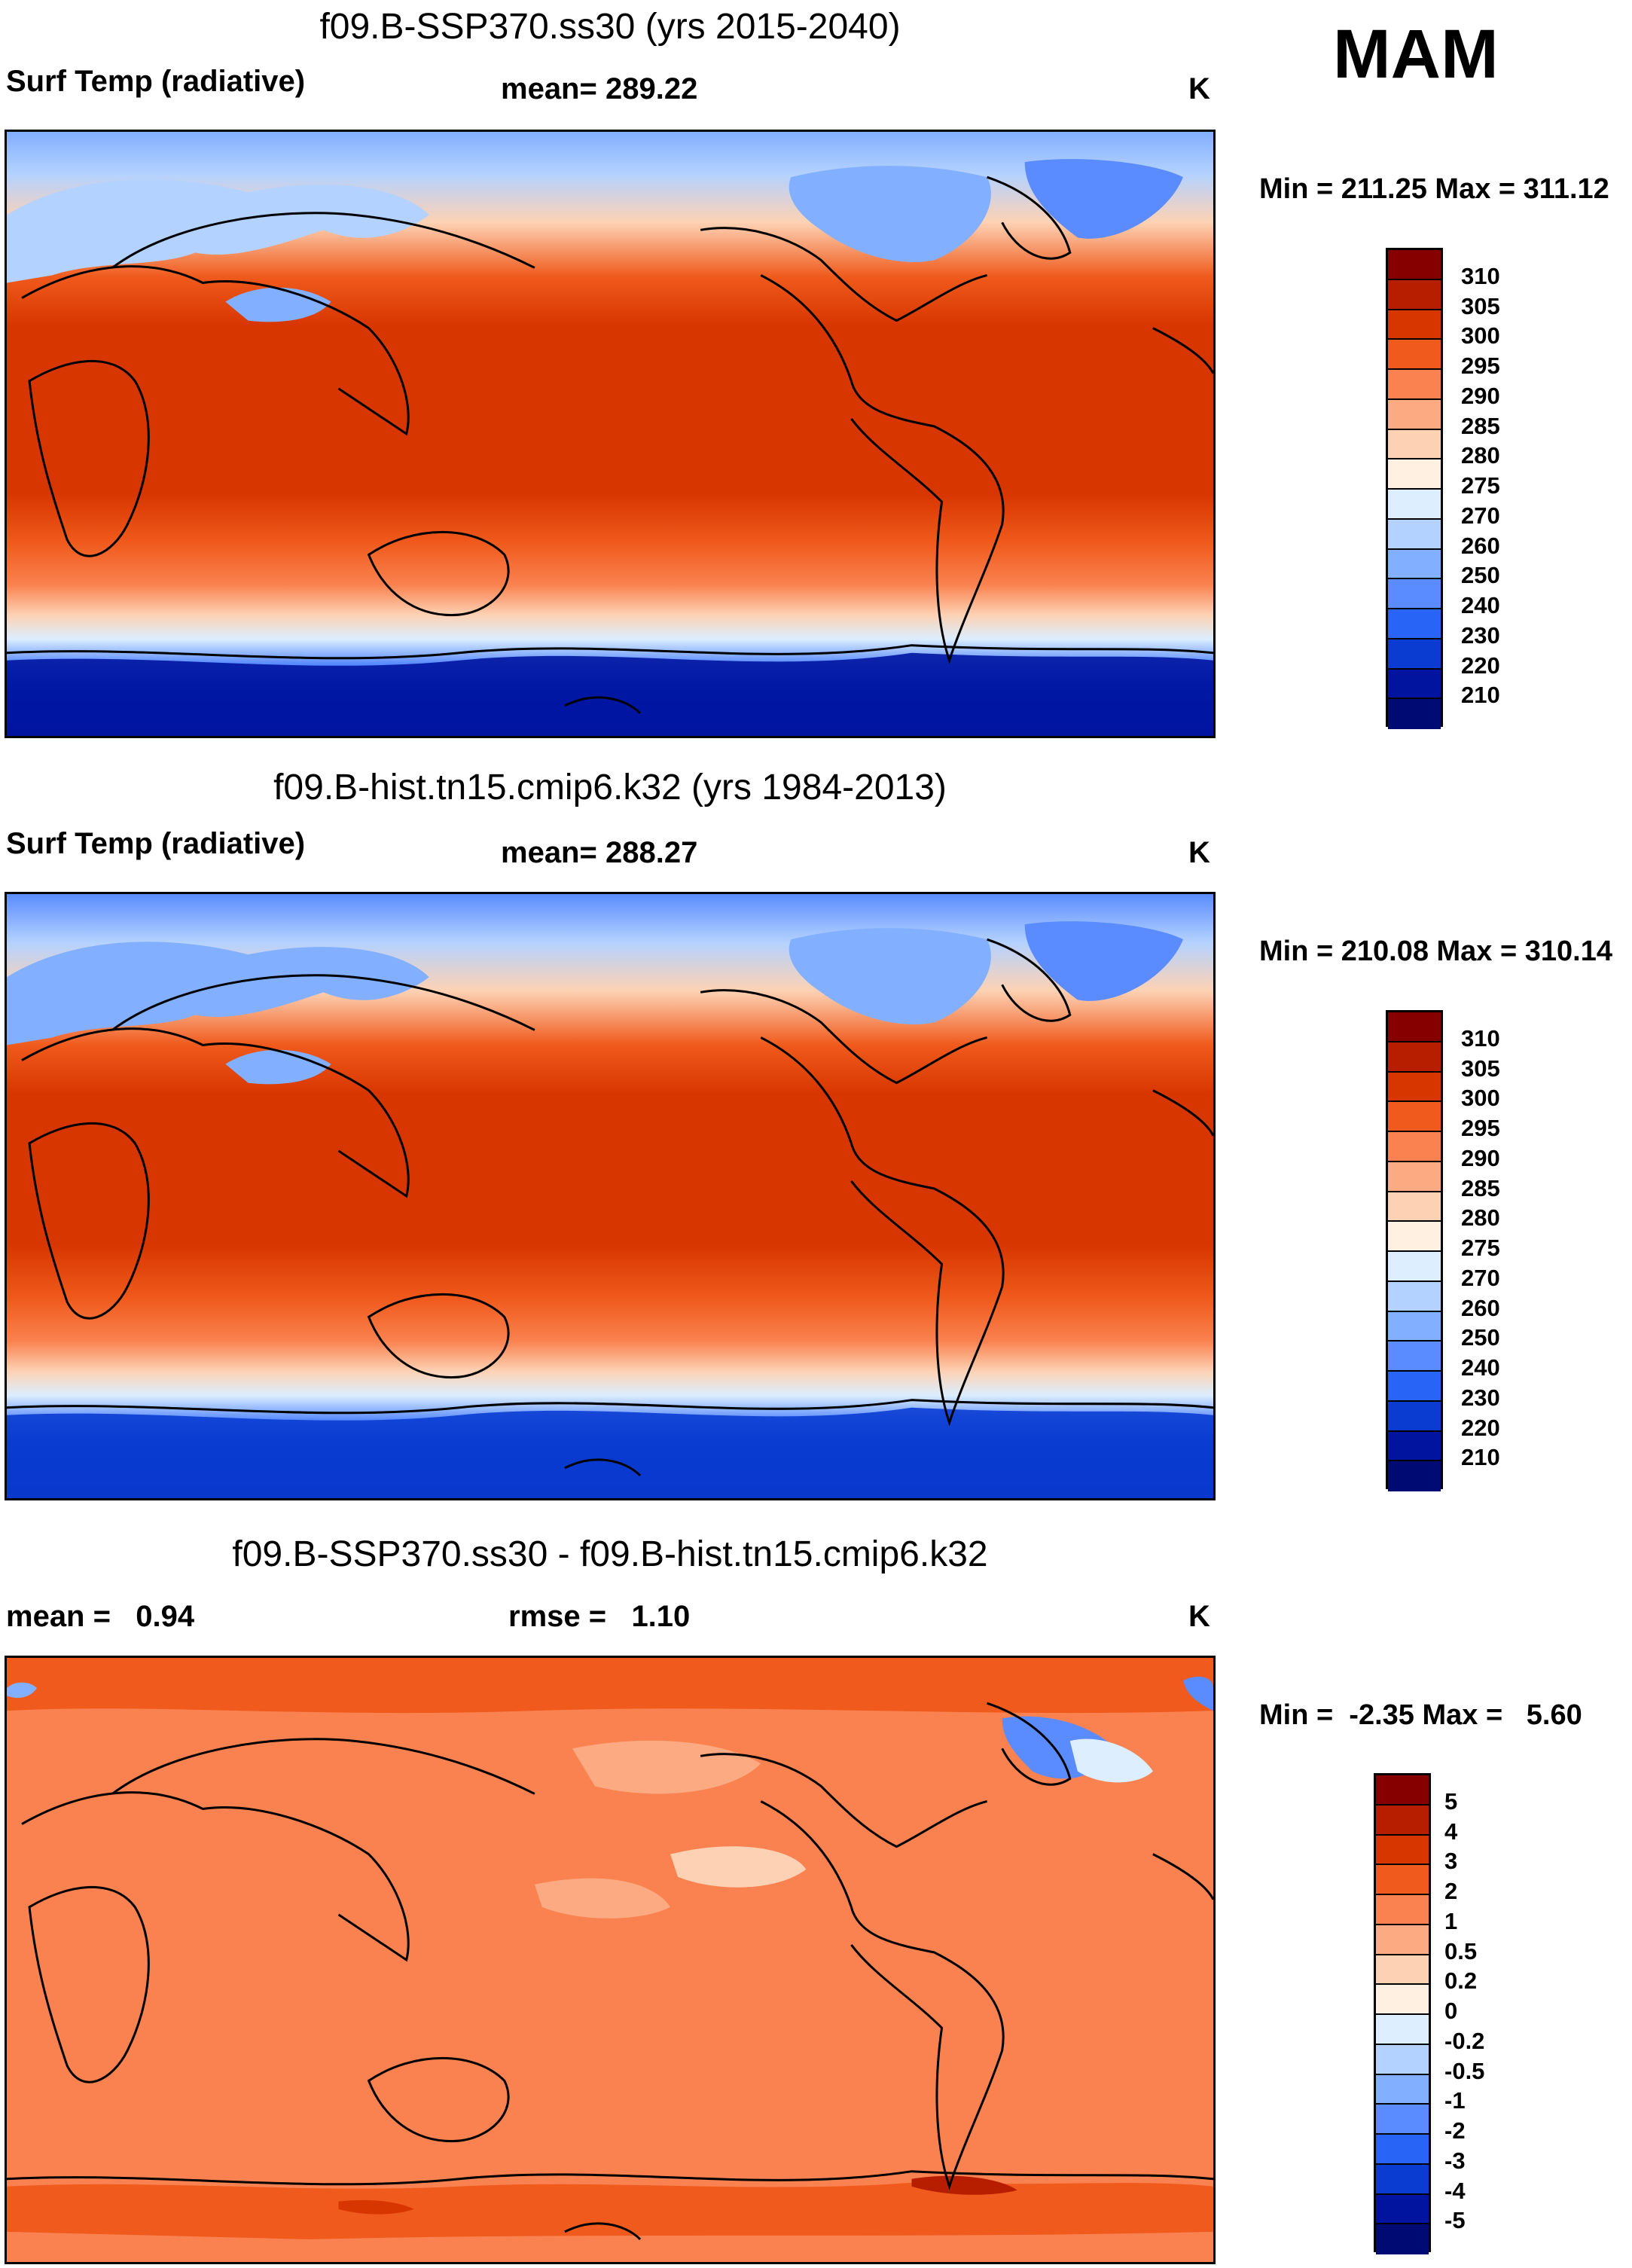  What do you see at coordinates (1416, 54) in the screenshot?
I see `season-label: MAM` at bounding box center [1416, 54].